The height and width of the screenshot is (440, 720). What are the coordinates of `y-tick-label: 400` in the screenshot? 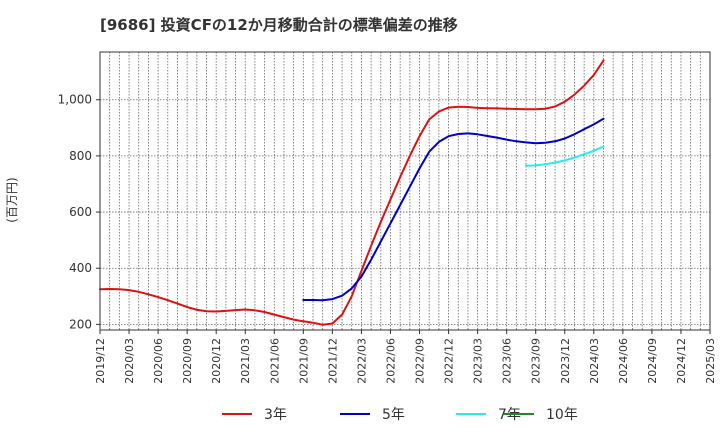 It's located at (80, 268).